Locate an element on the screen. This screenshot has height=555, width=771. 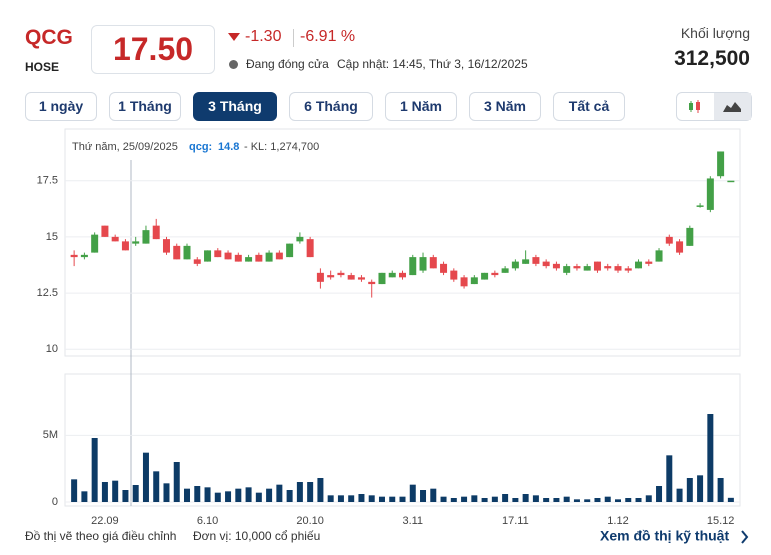
x-tick-label: 22.09 is located at coordinates (105, 521).